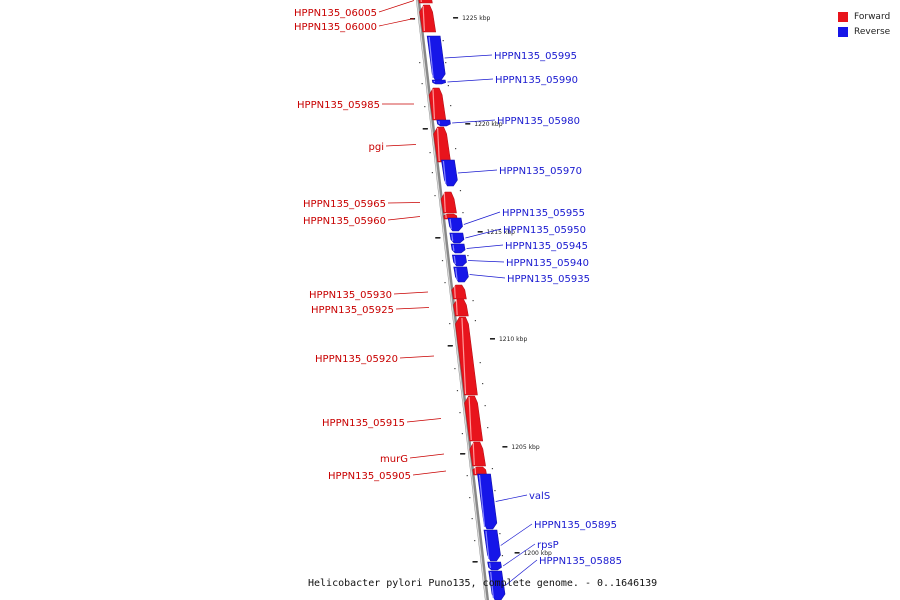  I want to click on forward-gene-label: HPPN135_05930, so click(350, 295).